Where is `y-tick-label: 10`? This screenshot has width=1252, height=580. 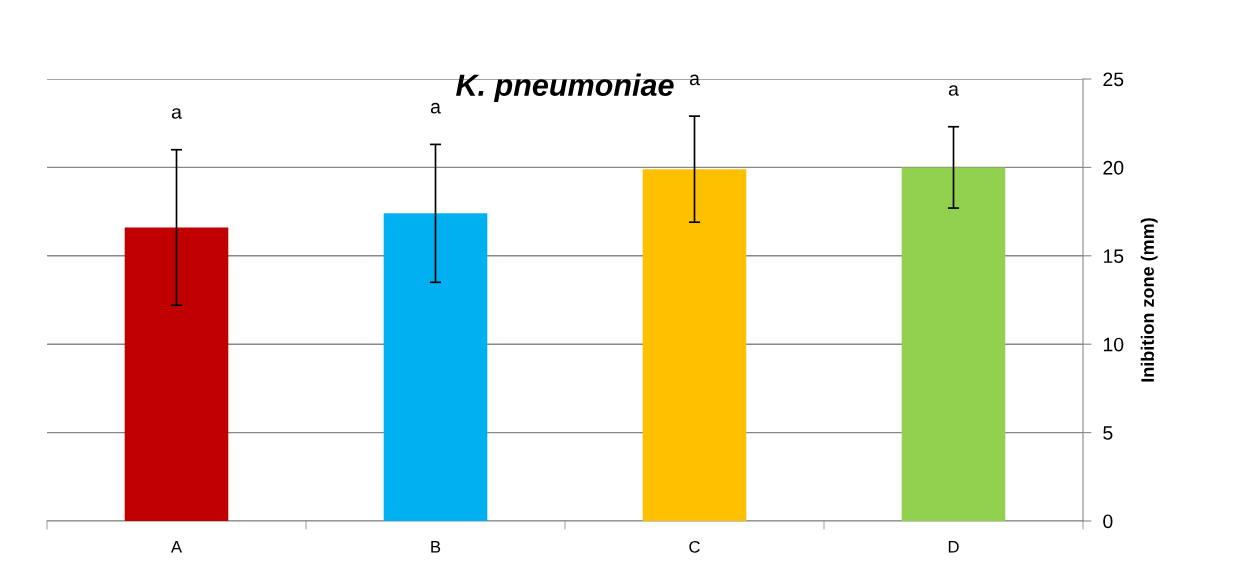 y-tick-label: 10 is located at coordinates (1113, 344).